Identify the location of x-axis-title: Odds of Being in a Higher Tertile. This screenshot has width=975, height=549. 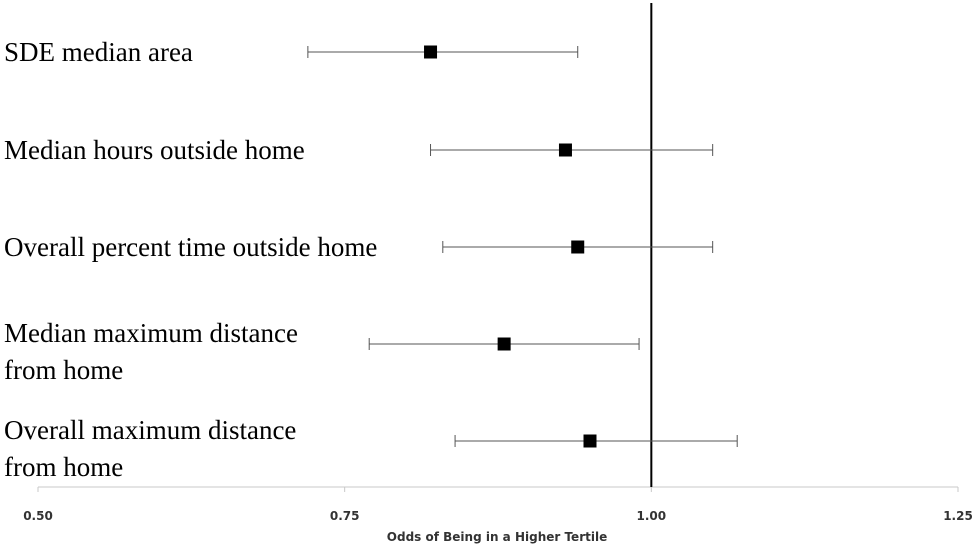
(497, 537).